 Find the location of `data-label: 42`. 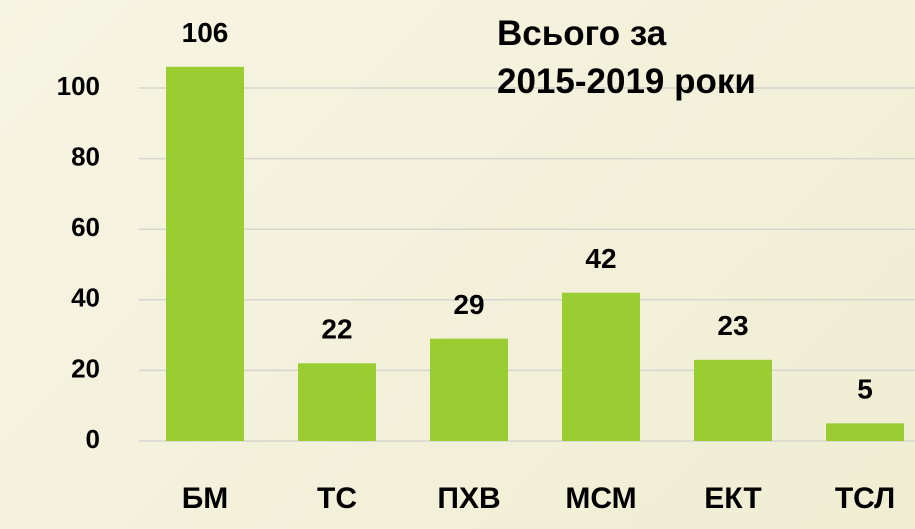

data-label: 42 is located at coordinates (600, 258).